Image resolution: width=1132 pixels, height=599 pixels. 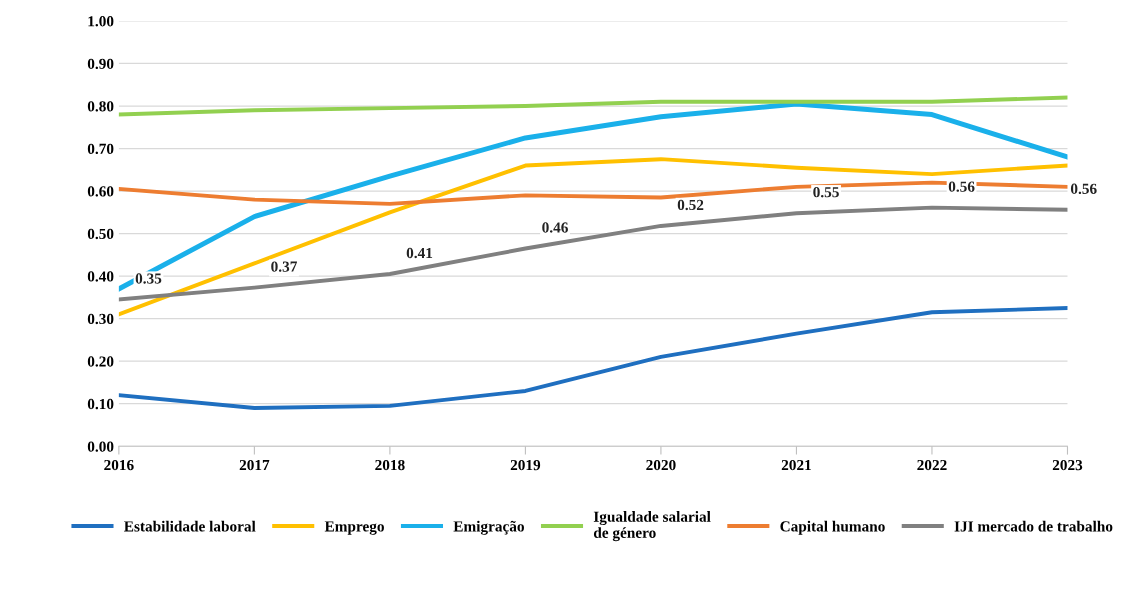 What do you see at coordinates (190, 526) in the screenshot?
I see `legend-label: Estabilidade laboral` at bounding box center [190, 526].